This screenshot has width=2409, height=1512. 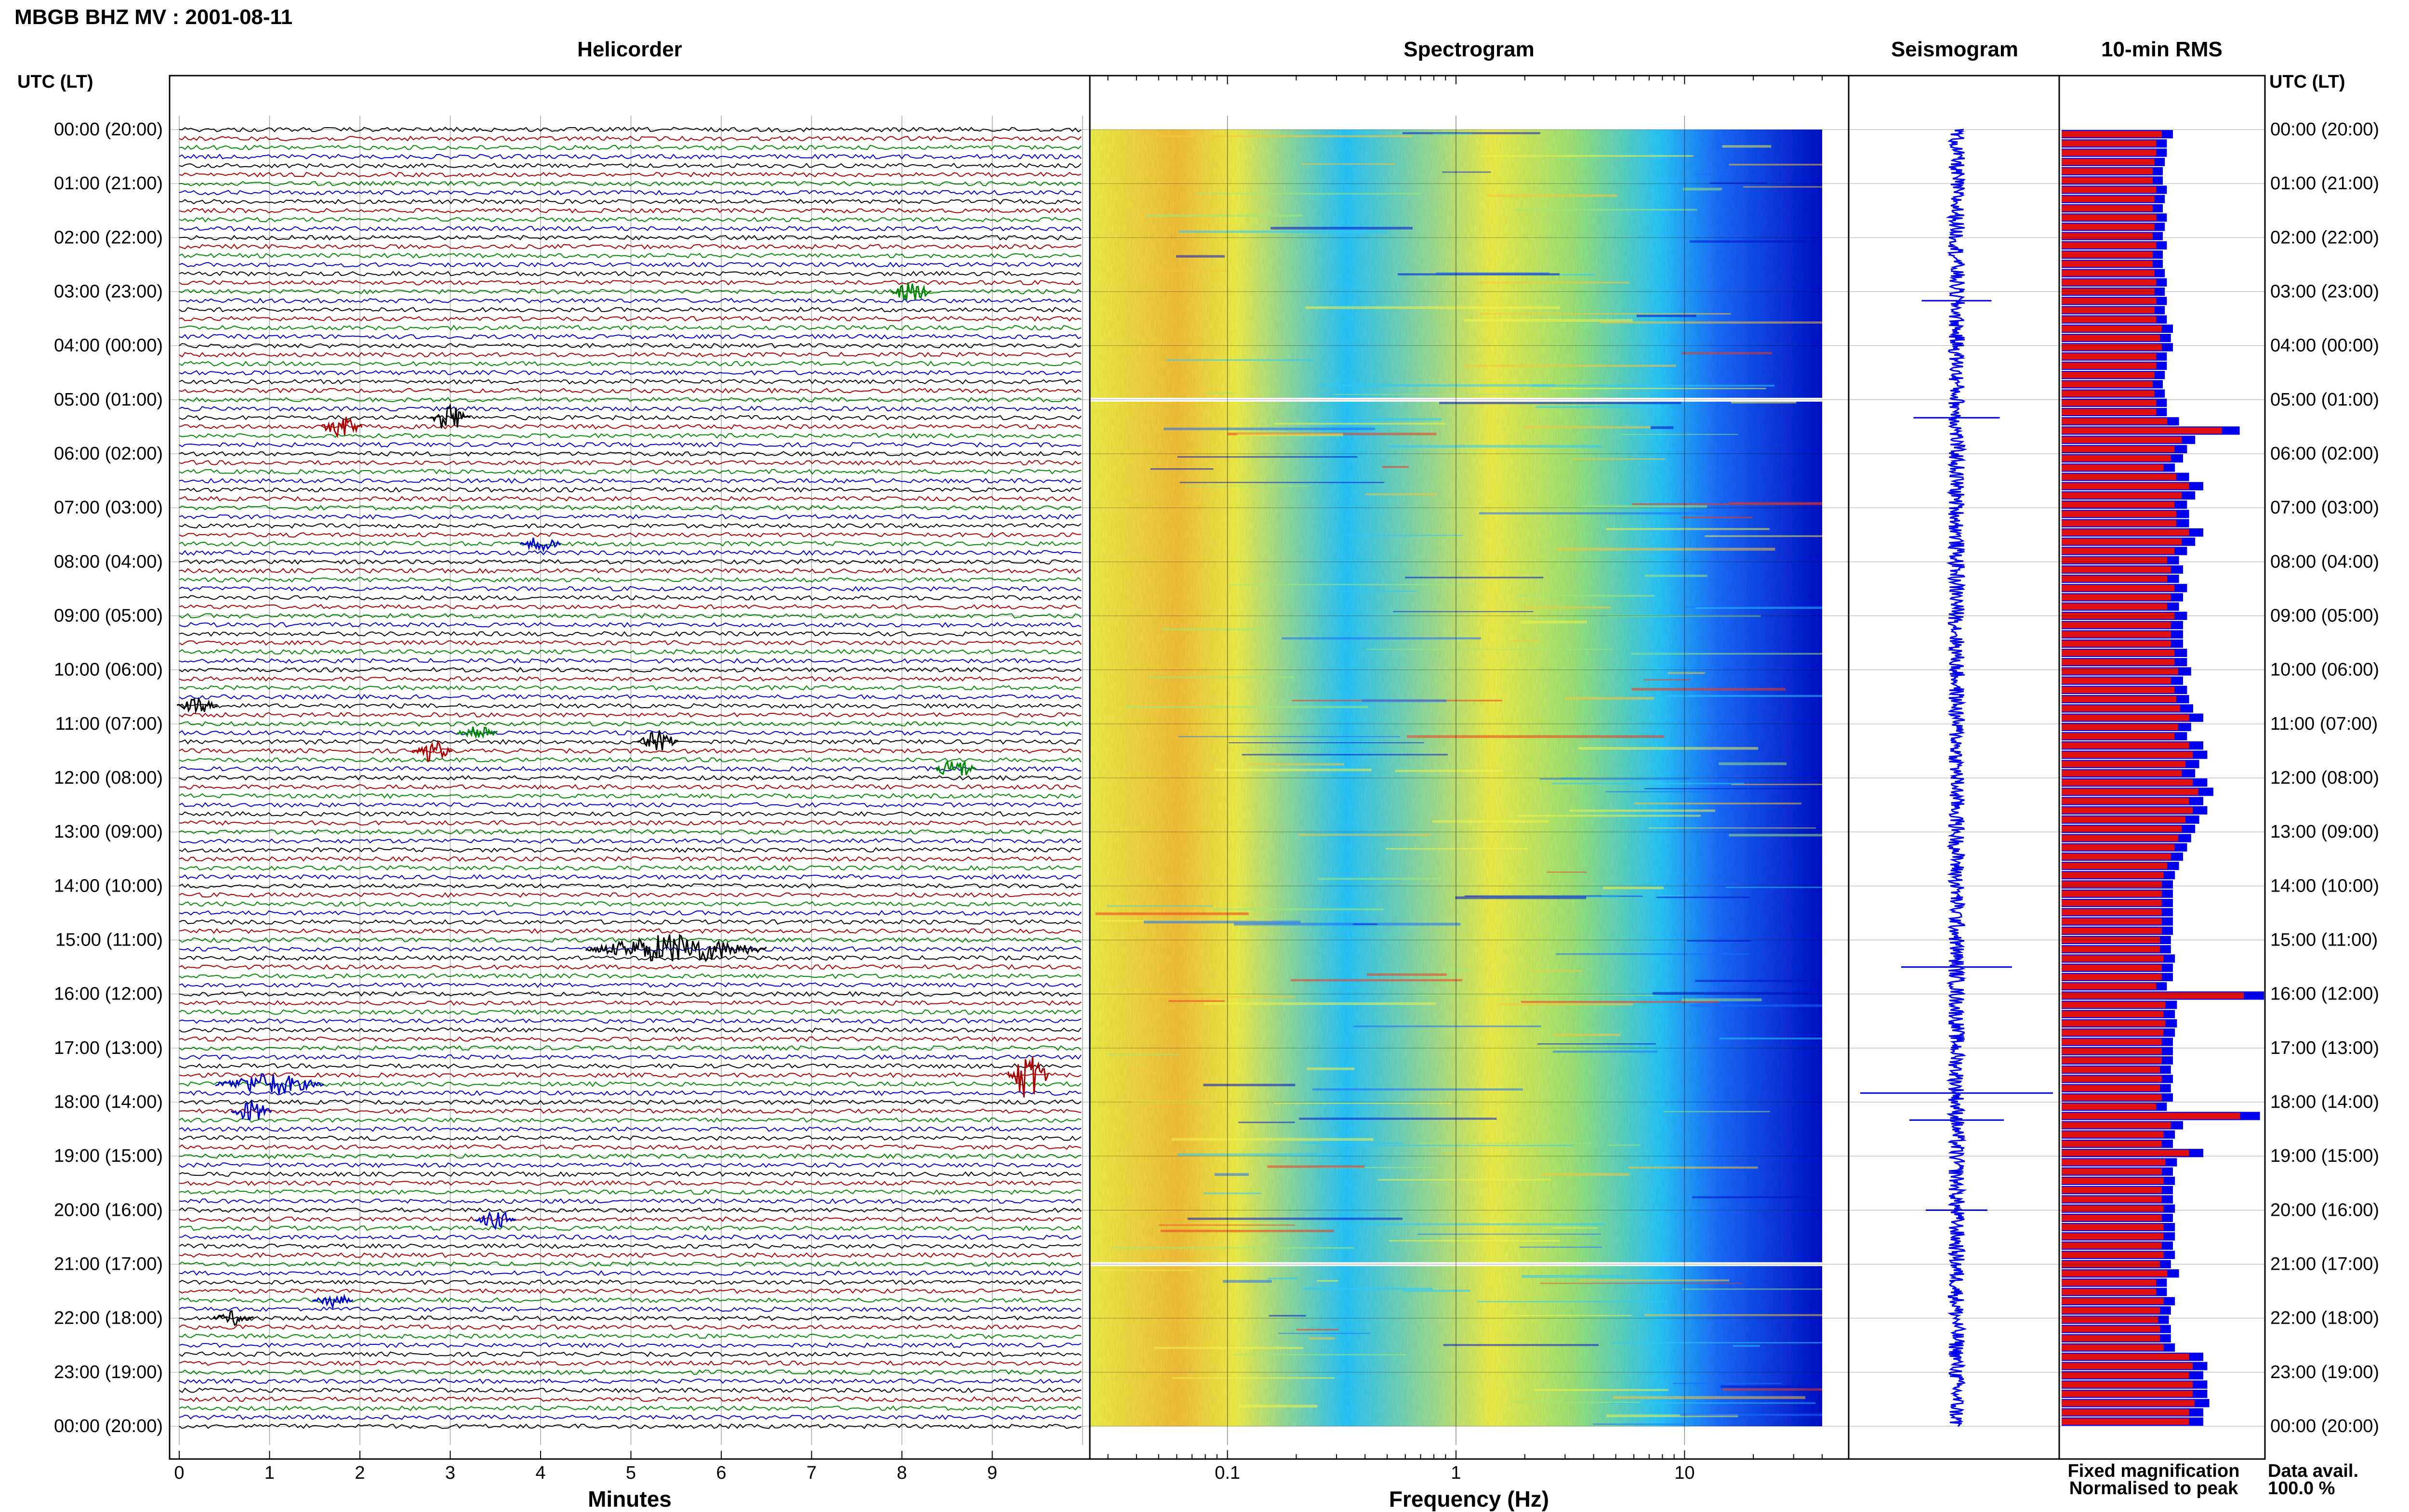 I want to click on hour-label-right: 00:00 (20:00), so click(x=2325, y=1426).